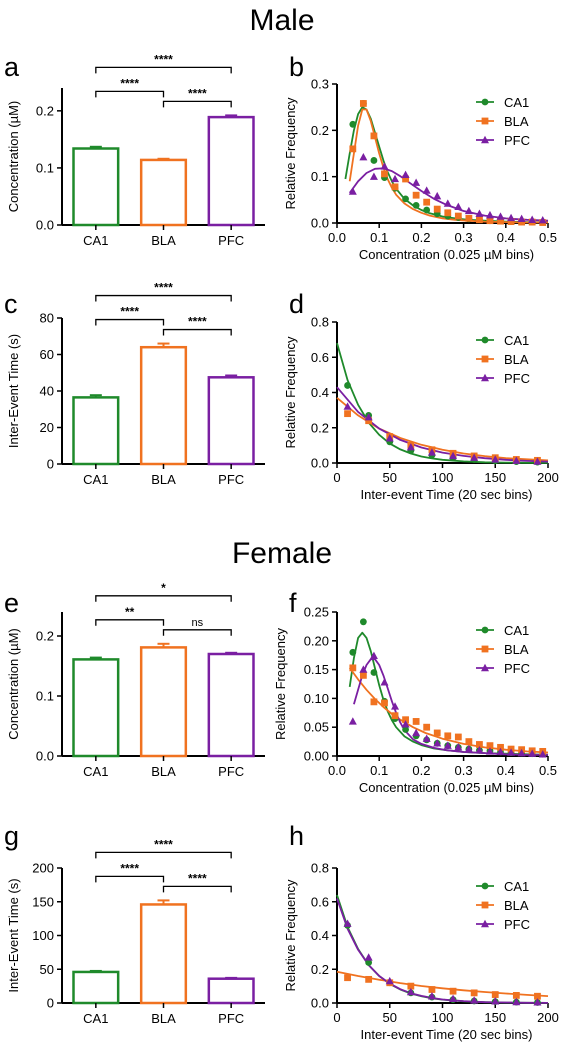 Image resolution: width=565 pixels, height=1050 pixels. Describe the element at coordinates (448, 710) in the screenshot. I see `fit-line-BLA` at that location.